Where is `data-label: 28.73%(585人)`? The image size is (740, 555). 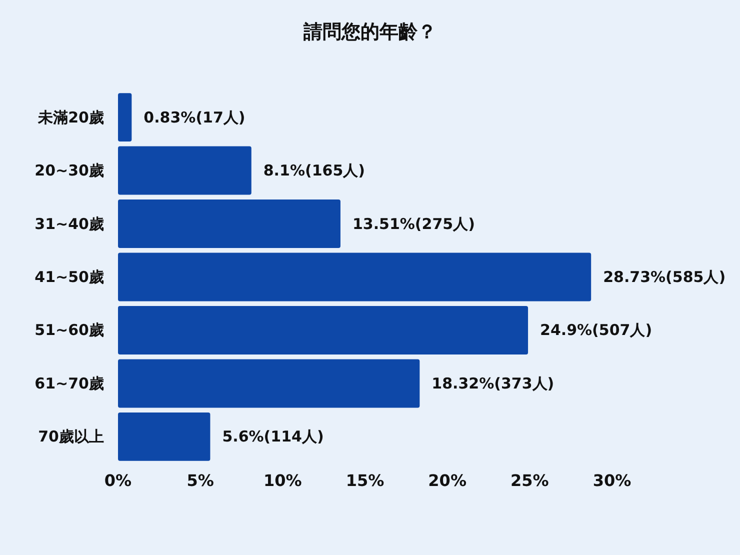
data-label: 28.73%(585人) is located at coordinates (664, 277).